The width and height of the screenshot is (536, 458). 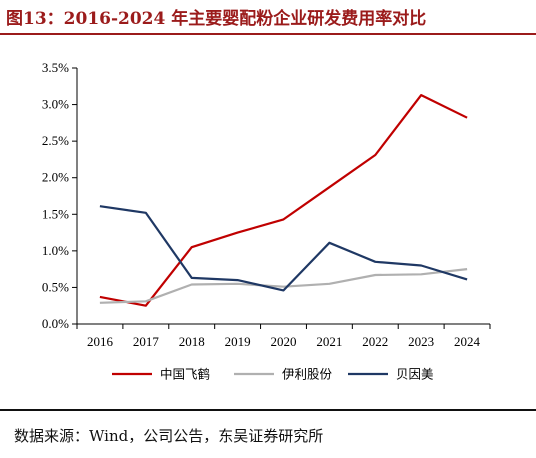 What do you see at coordinates (55, 104) in the screenshot?
I see `y-tick-label: 3.0%` at bounding box center [55, 104].